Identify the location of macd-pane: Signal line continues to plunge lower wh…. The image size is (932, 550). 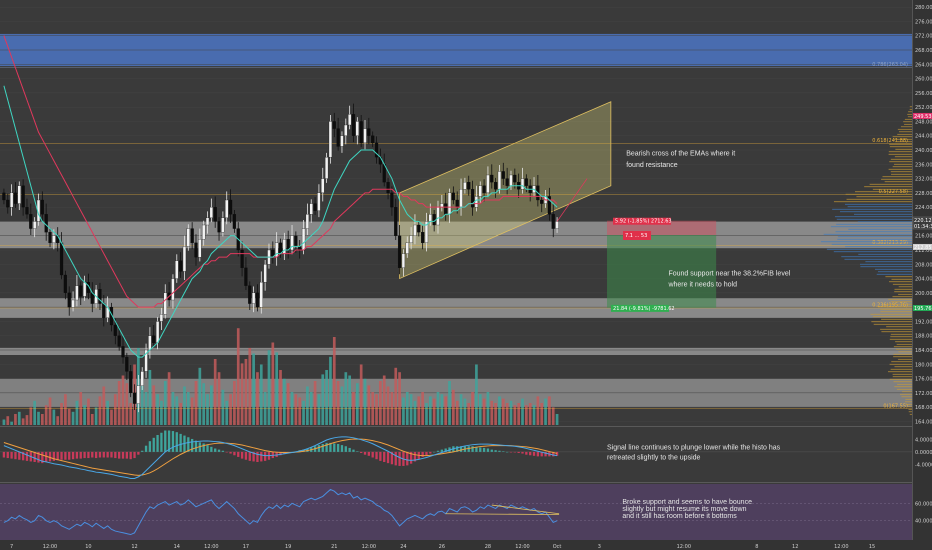
(456, 455).